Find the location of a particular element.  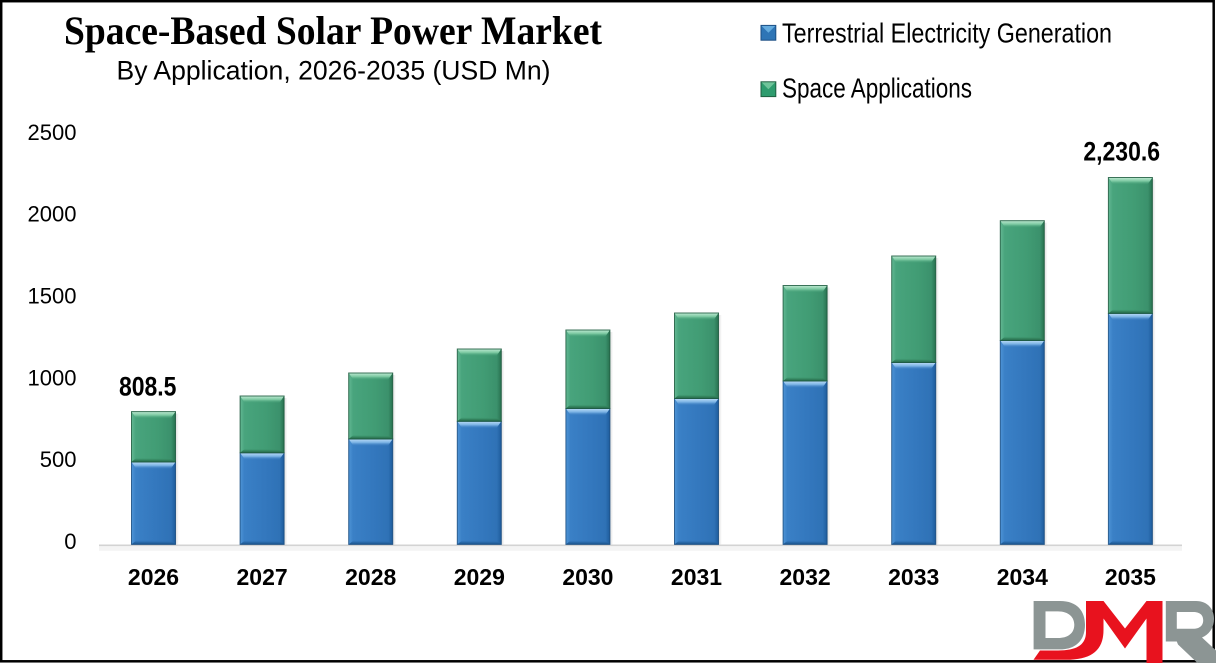

svg-text: 808.5 is located at coordinates (148, 387).